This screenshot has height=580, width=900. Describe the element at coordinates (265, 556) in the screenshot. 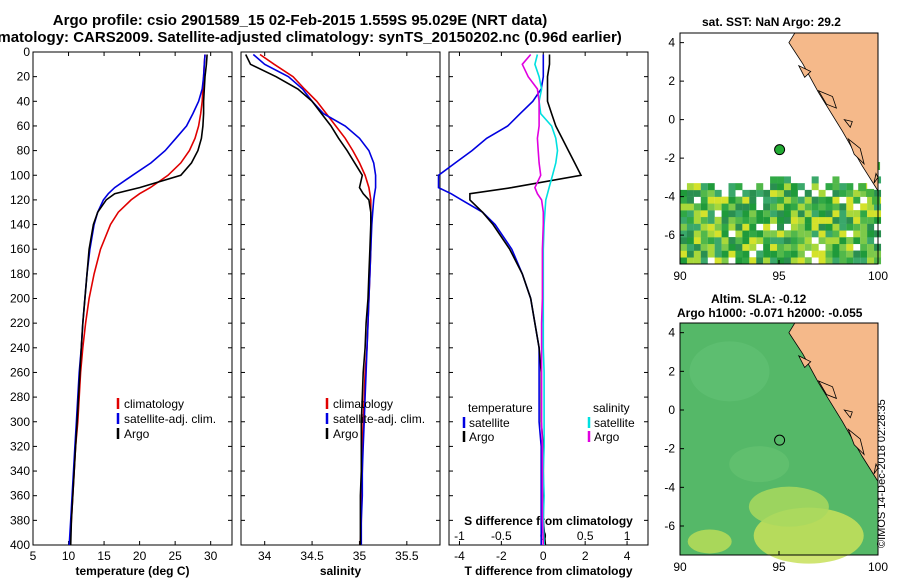

I see `x-tick-label: 34` at that location.